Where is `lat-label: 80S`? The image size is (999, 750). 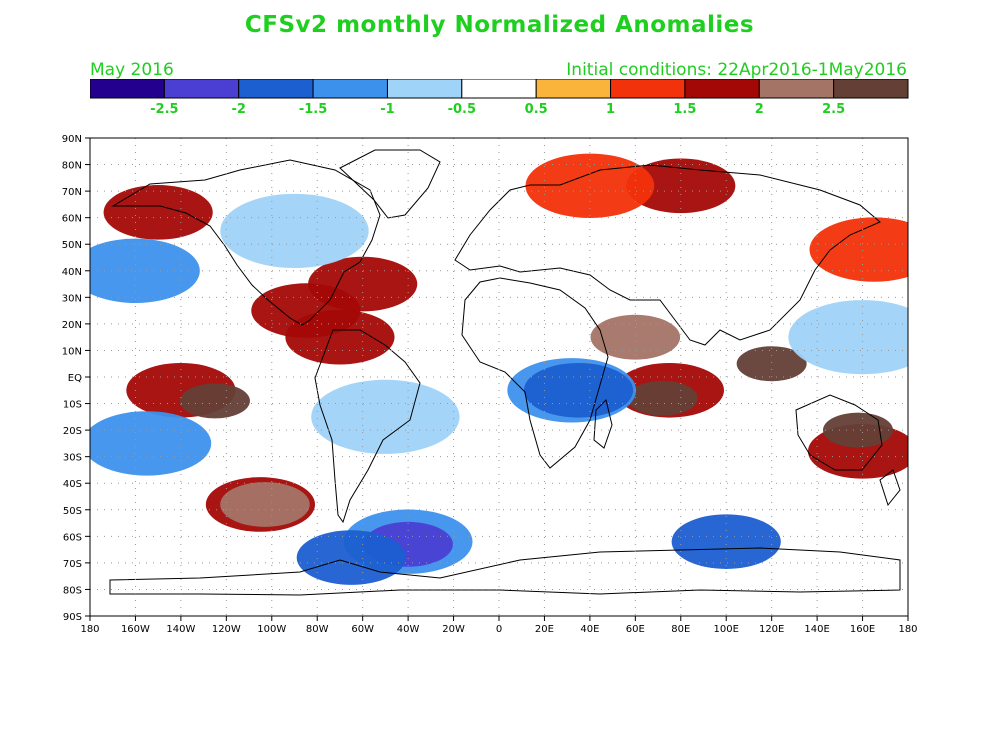
lat-label: 80S is located at coordinates (72, 590).